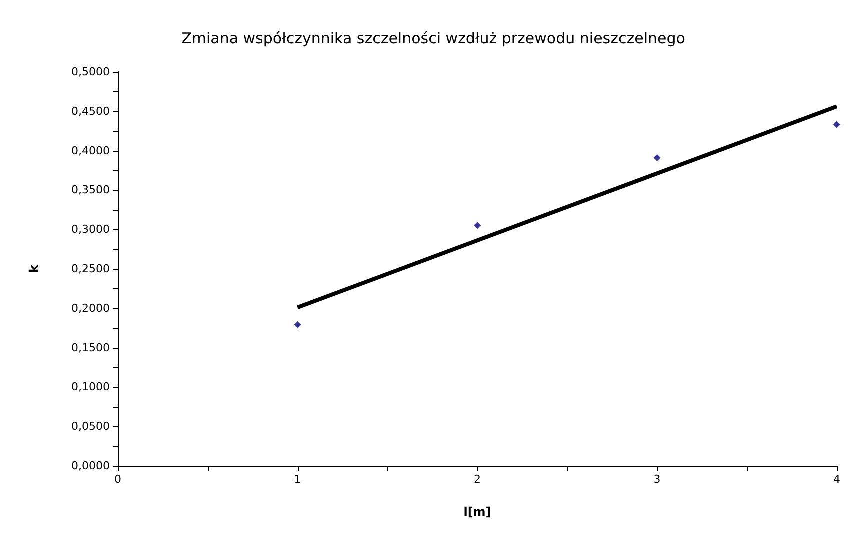  I want to click on x-axis-title: l[m], so click(478, 512).